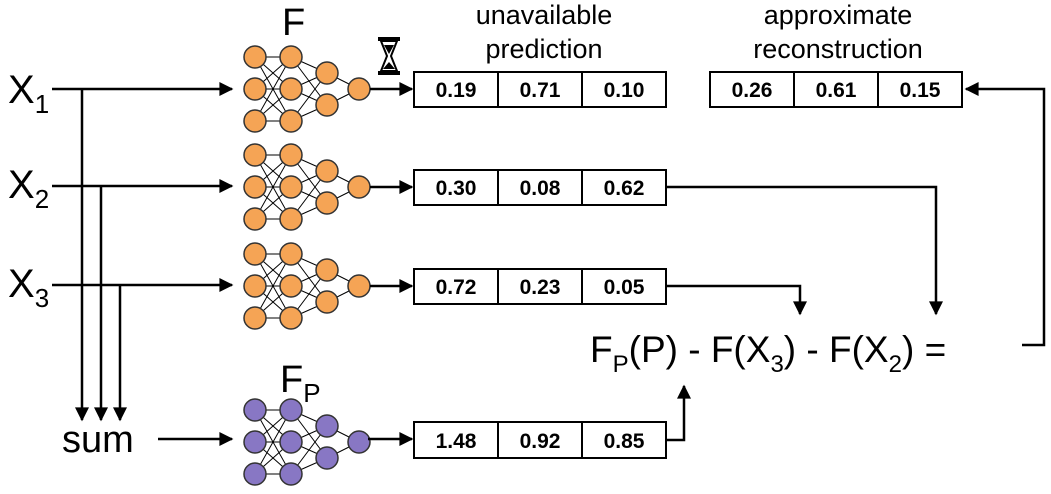 The width and height of the screenshot is (1051, 494). Describe the element at coordinates (768, 353) in the screenshot. I see `equation: FP(P) - F(X3) - F(X2) =` at that location.